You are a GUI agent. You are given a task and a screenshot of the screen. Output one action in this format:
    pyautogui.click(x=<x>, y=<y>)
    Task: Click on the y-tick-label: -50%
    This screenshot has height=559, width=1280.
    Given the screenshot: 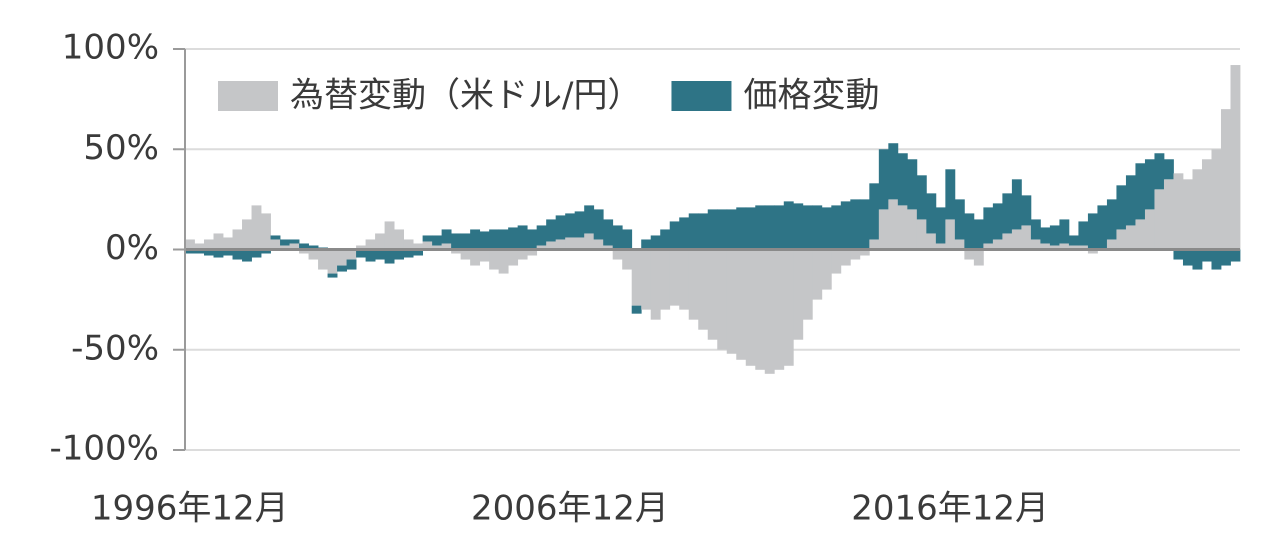 What is the action you would take?
    pyautogui.click(x=115, y=348)
    